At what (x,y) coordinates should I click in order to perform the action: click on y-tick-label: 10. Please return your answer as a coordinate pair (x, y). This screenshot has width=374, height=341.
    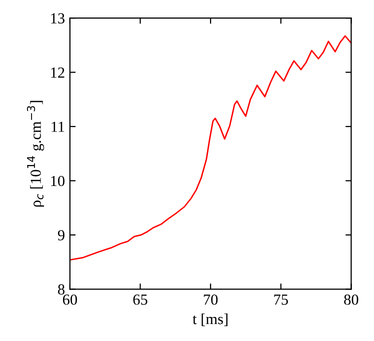
    Looking at the image, I should click on (57, 181).